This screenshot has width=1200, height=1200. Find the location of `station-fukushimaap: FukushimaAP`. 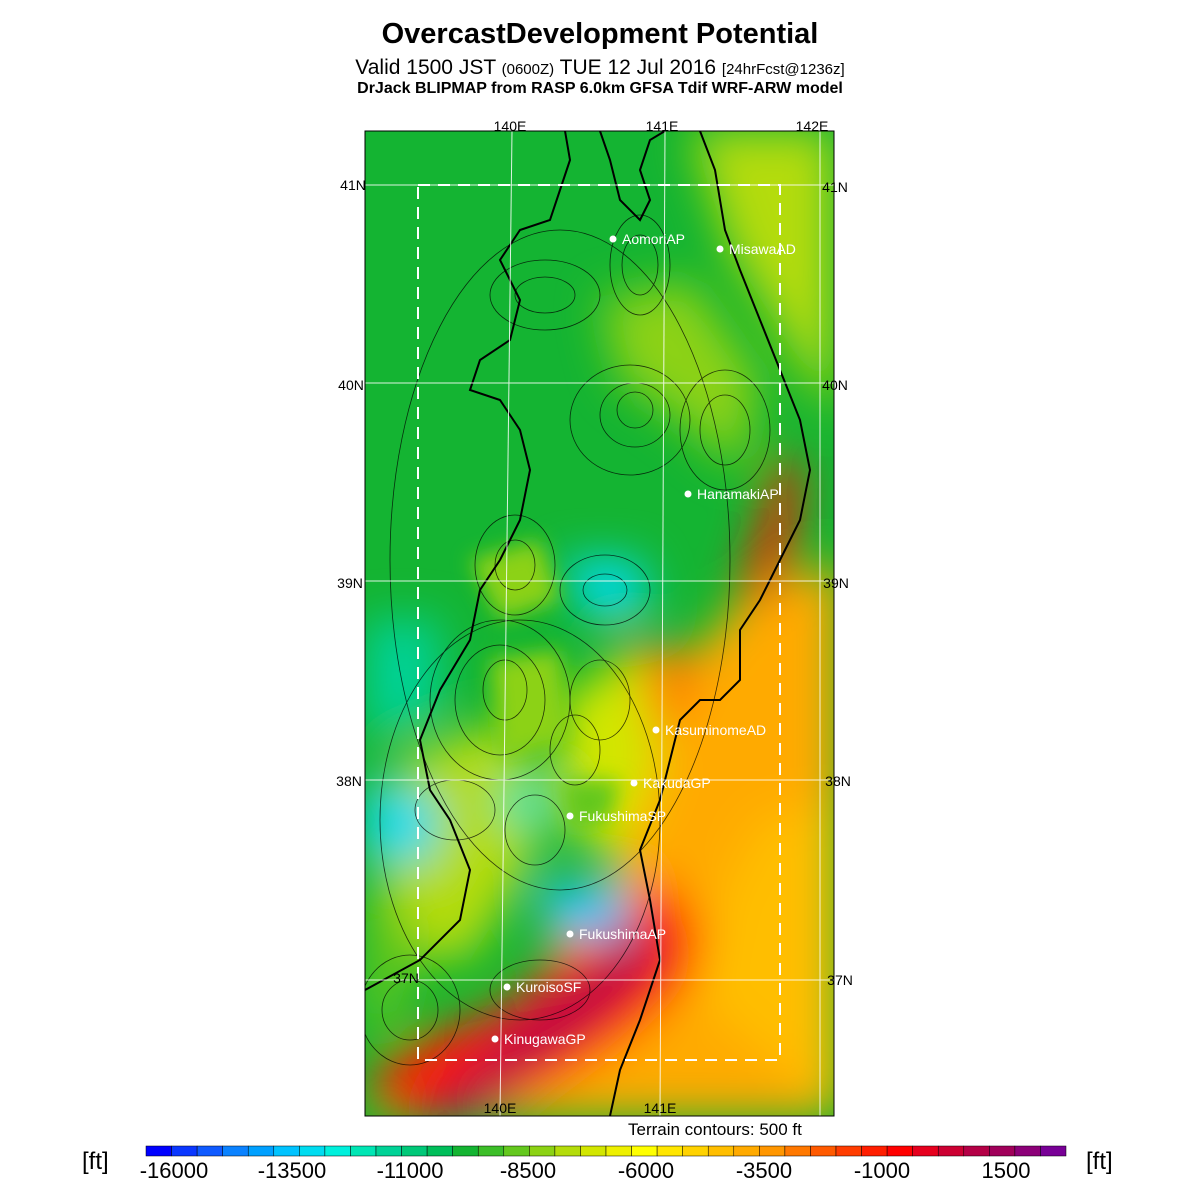

station-fukushimaap: FukushimaAP is located at coordinates (616, 934).